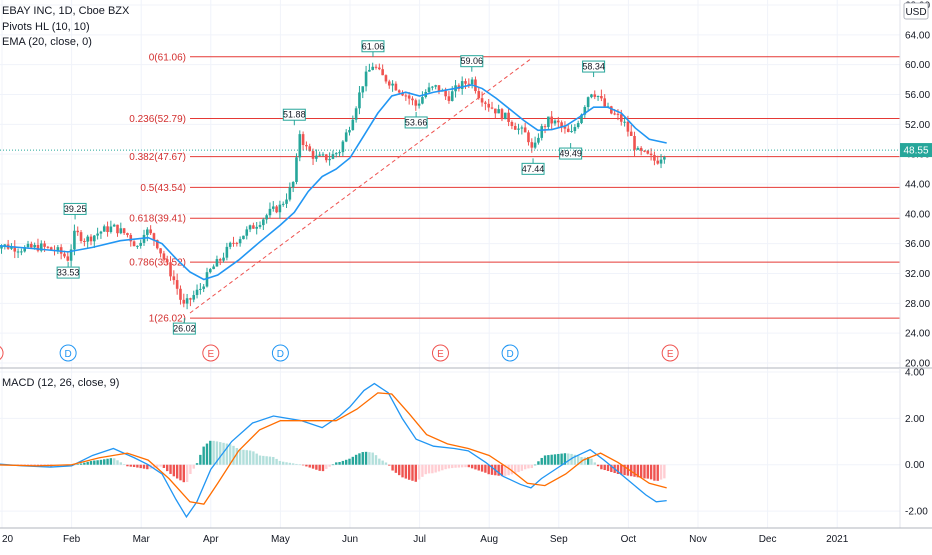 The width and height of the screenshot is (932, 555). What do you see at coordinates (416, 122) in the screenshot?
I see `svg-text: 53.66` at bounding box center [416, 122].